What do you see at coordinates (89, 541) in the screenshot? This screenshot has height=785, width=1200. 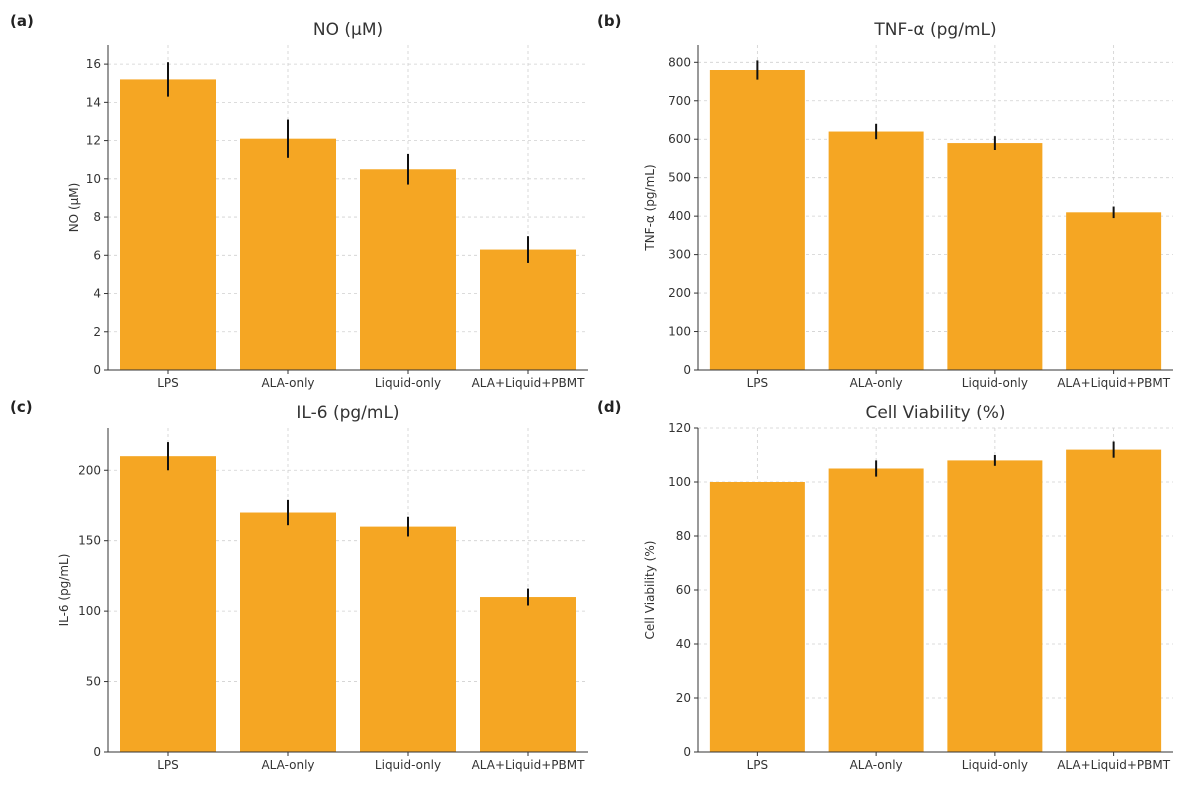 I see `y-tick-label: 150` at bounding box center [89, 541].